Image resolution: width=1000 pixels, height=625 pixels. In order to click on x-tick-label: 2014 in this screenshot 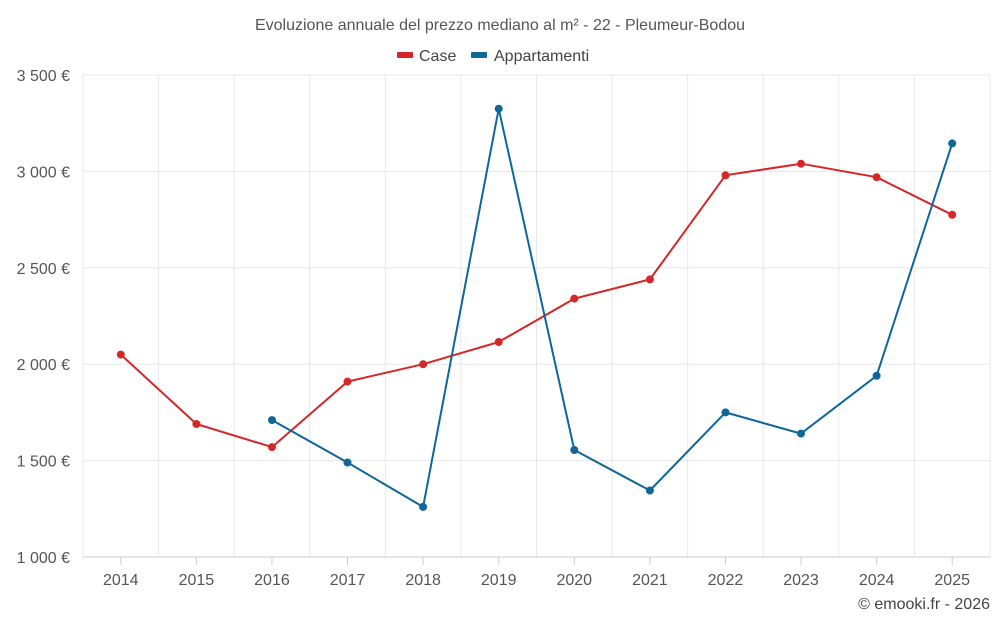, I will do `click(121, 580)`.